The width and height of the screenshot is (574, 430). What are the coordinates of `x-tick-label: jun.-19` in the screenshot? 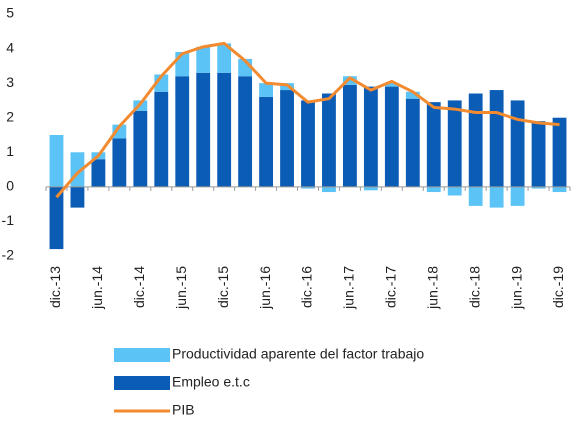 It's located at (516, 288).